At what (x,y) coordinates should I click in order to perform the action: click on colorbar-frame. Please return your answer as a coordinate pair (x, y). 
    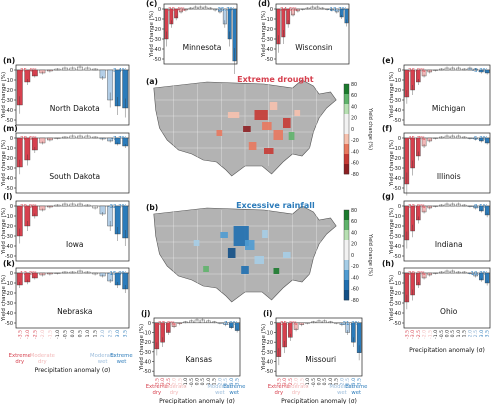
    Looking at the image, I should click on (346, 129).